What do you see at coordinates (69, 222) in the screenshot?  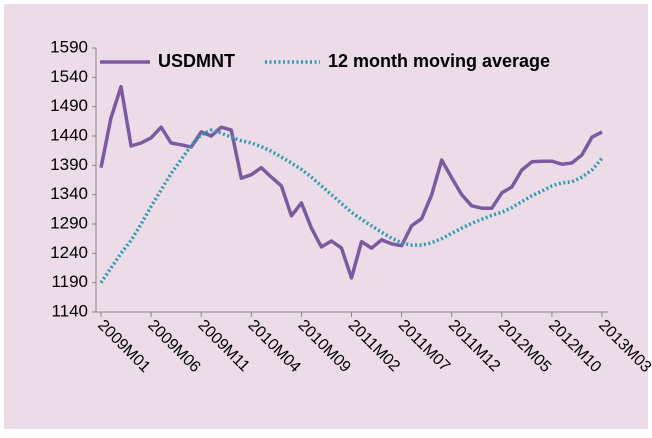 I see `y-tick-label: 1290` at bounding box center [69, 222].